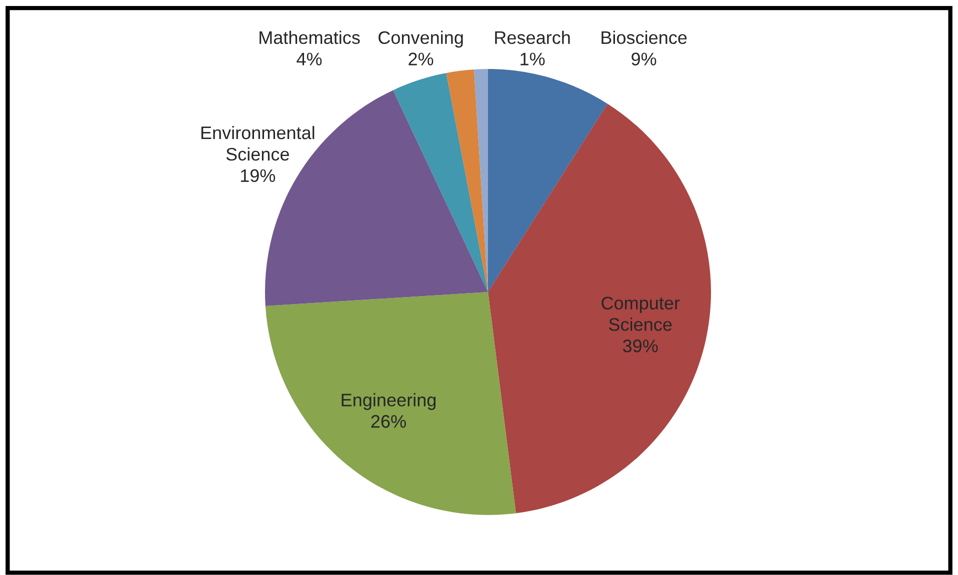 The height and width of the screenshot is (575, 958). Describe the element at coordinates (309, 59) in the screenshot. I see `data-label: 4%` at that location.